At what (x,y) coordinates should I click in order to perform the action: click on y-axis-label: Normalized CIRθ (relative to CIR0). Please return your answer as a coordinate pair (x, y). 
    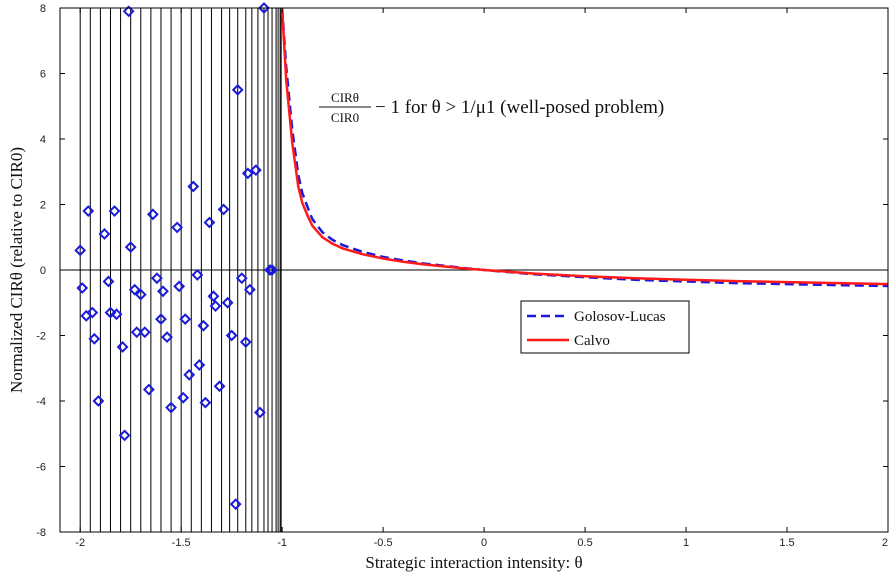
    Looking at the image, I should click on (16, 270).